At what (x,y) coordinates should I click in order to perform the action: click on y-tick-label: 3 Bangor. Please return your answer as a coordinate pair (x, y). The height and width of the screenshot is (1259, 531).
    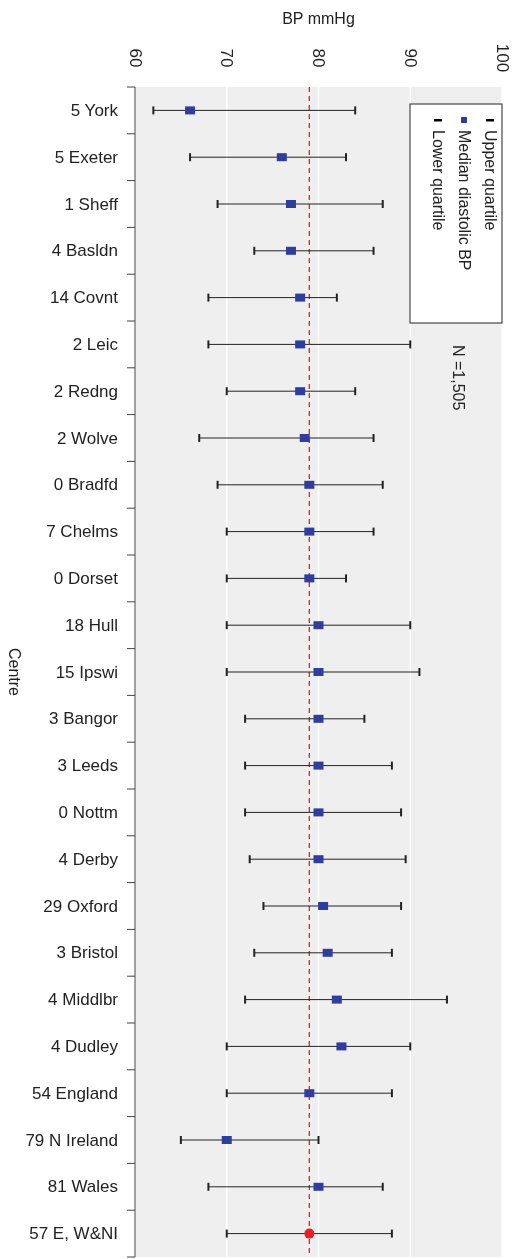
    Looking at the image, I should click on (84, 719).